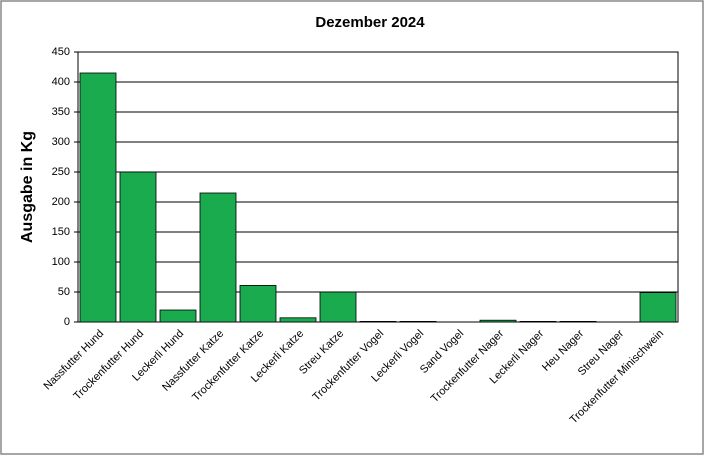  I want to click on y-tick-label: 450, so click(61, 52).